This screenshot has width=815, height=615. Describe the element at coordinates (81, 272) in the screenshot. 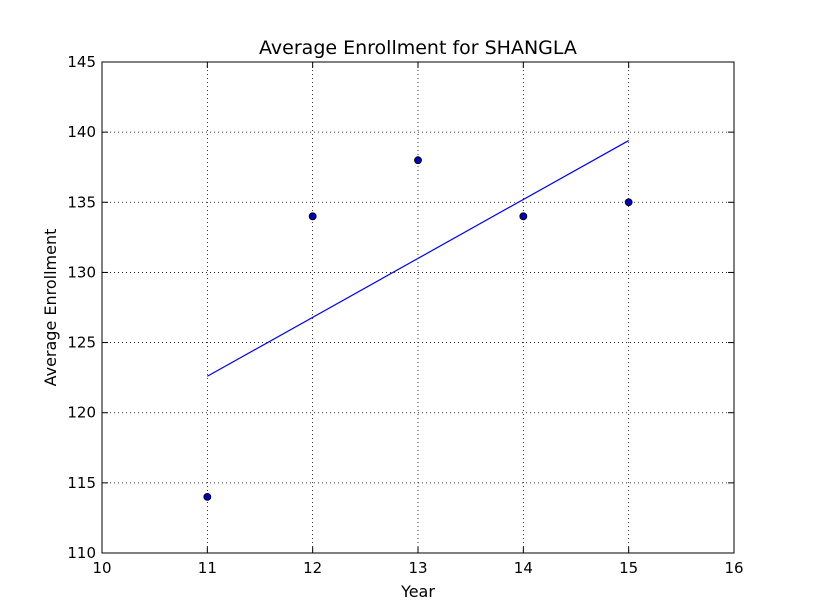

I see `y-tick-label: 130` at that location.